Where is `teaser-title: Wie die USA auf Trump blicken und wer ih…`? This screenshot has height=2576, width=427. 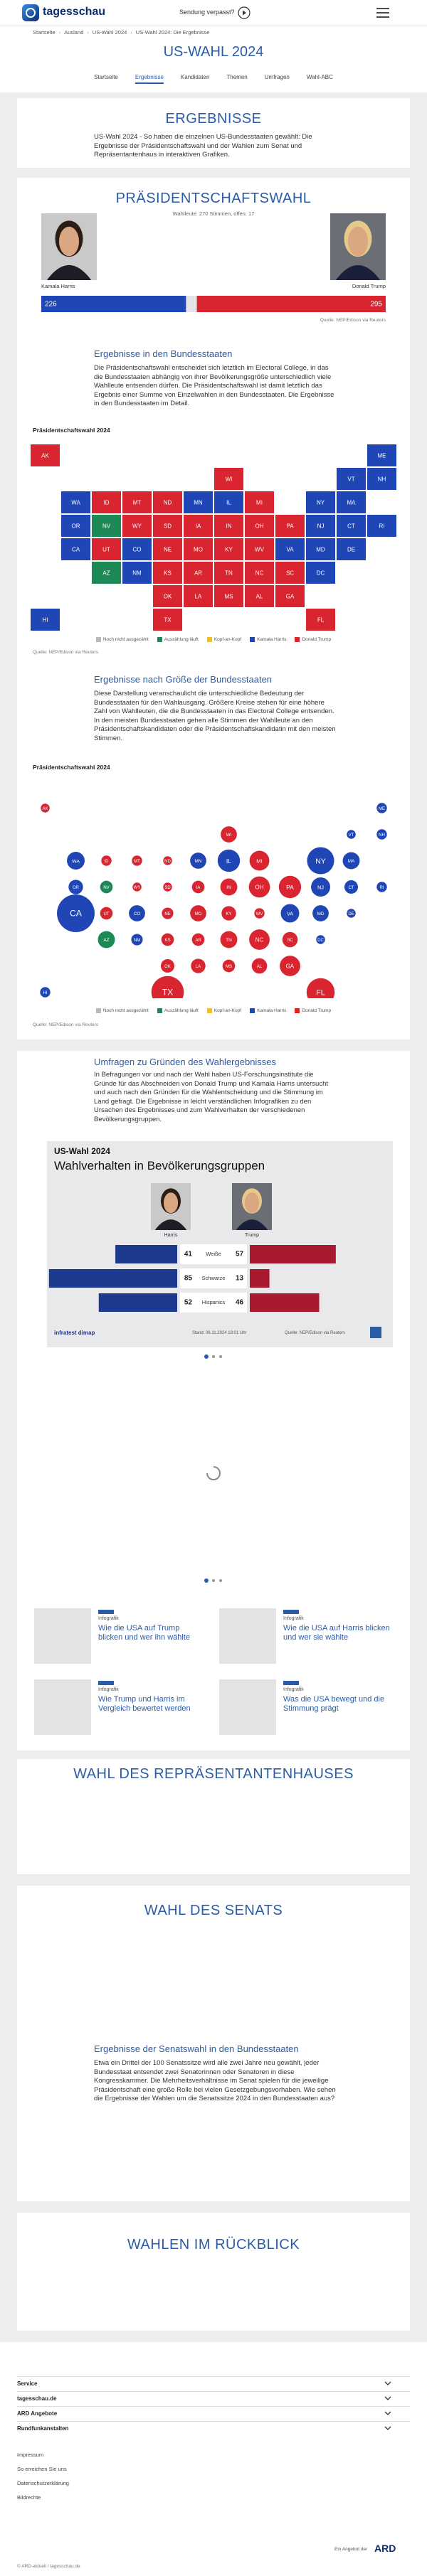 teaser-title: Wie die USA auf Trump blicken und wer ih… is located at coordinates (144, 1633).